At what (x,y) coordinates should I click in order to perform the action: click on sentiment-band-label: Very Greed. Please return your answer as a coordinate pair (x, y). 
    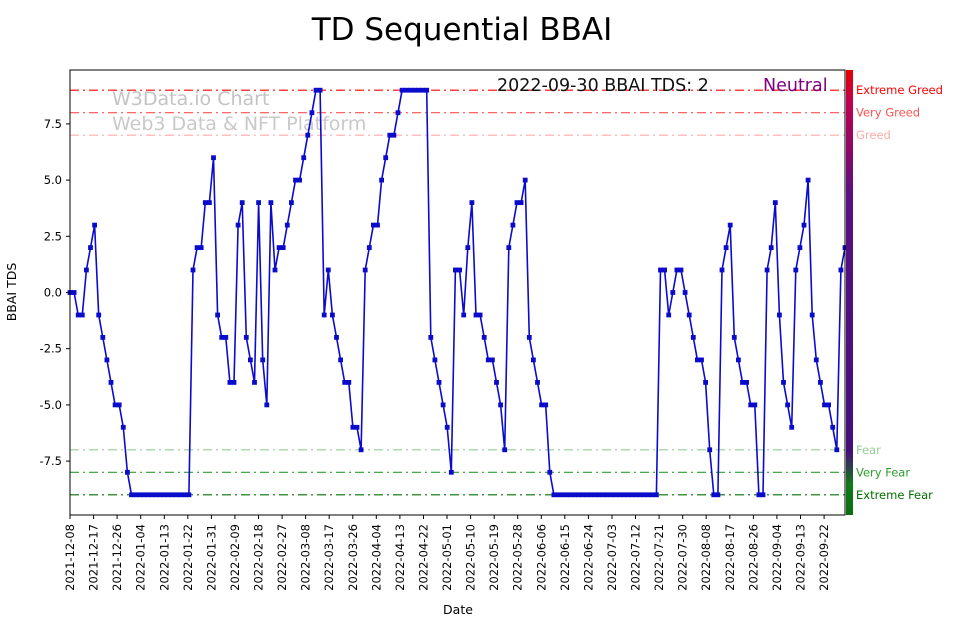
    Looking at the image, I should click on (888, 113).